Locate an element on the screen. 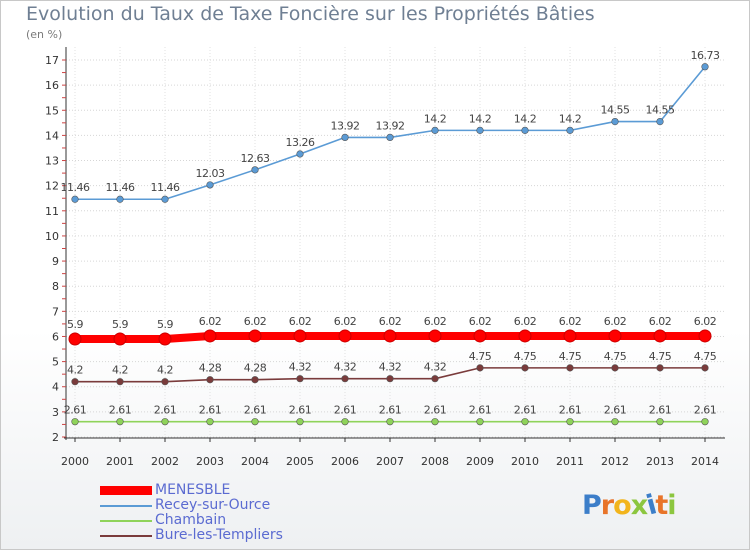 This screenshot has height=550, width=750. legend-entry: Recey-sur-Ource is located at coordinates (220, 505).